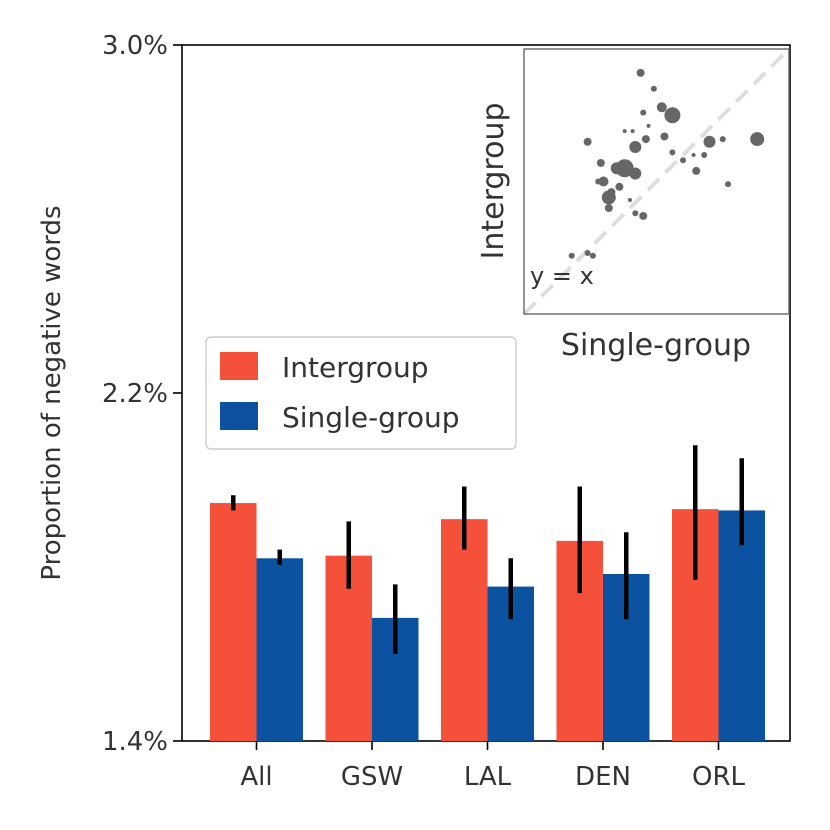  What do you see at coordinates (355, 367) in the screenshot?
I see `legend-label-intergroup: Intergroup` at bounding box center [355, 367].